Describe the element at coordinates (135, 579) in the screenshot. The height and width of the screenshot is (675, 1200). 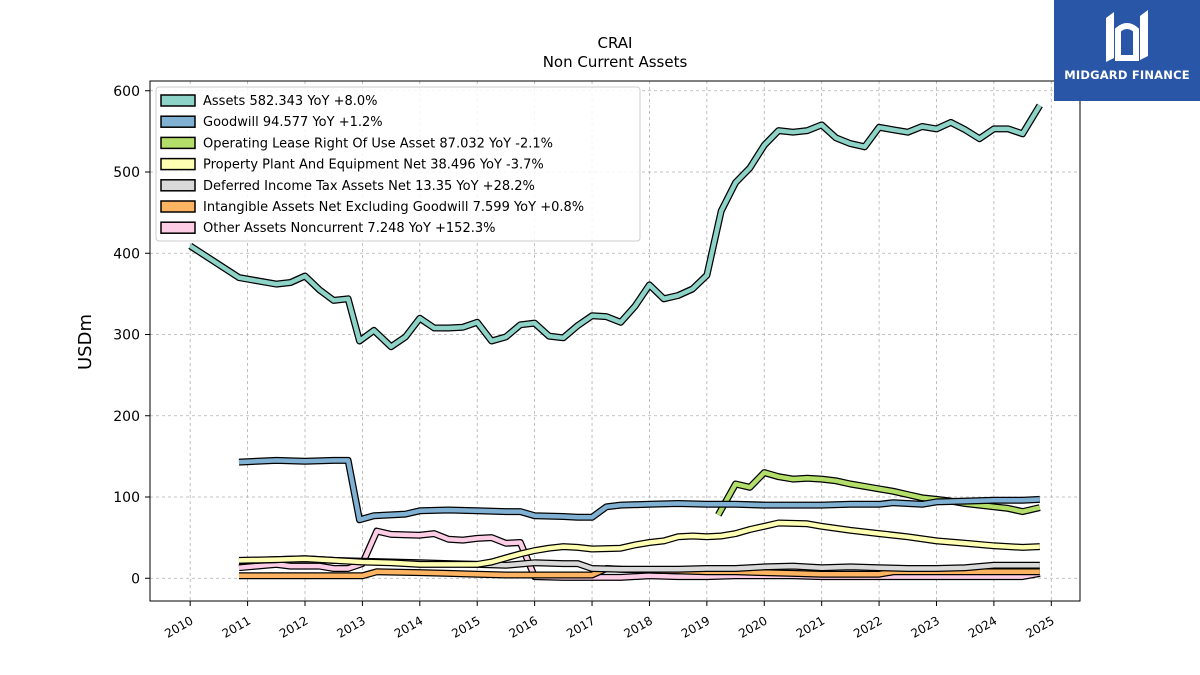
I see `y-tick-label: 0` at that location.